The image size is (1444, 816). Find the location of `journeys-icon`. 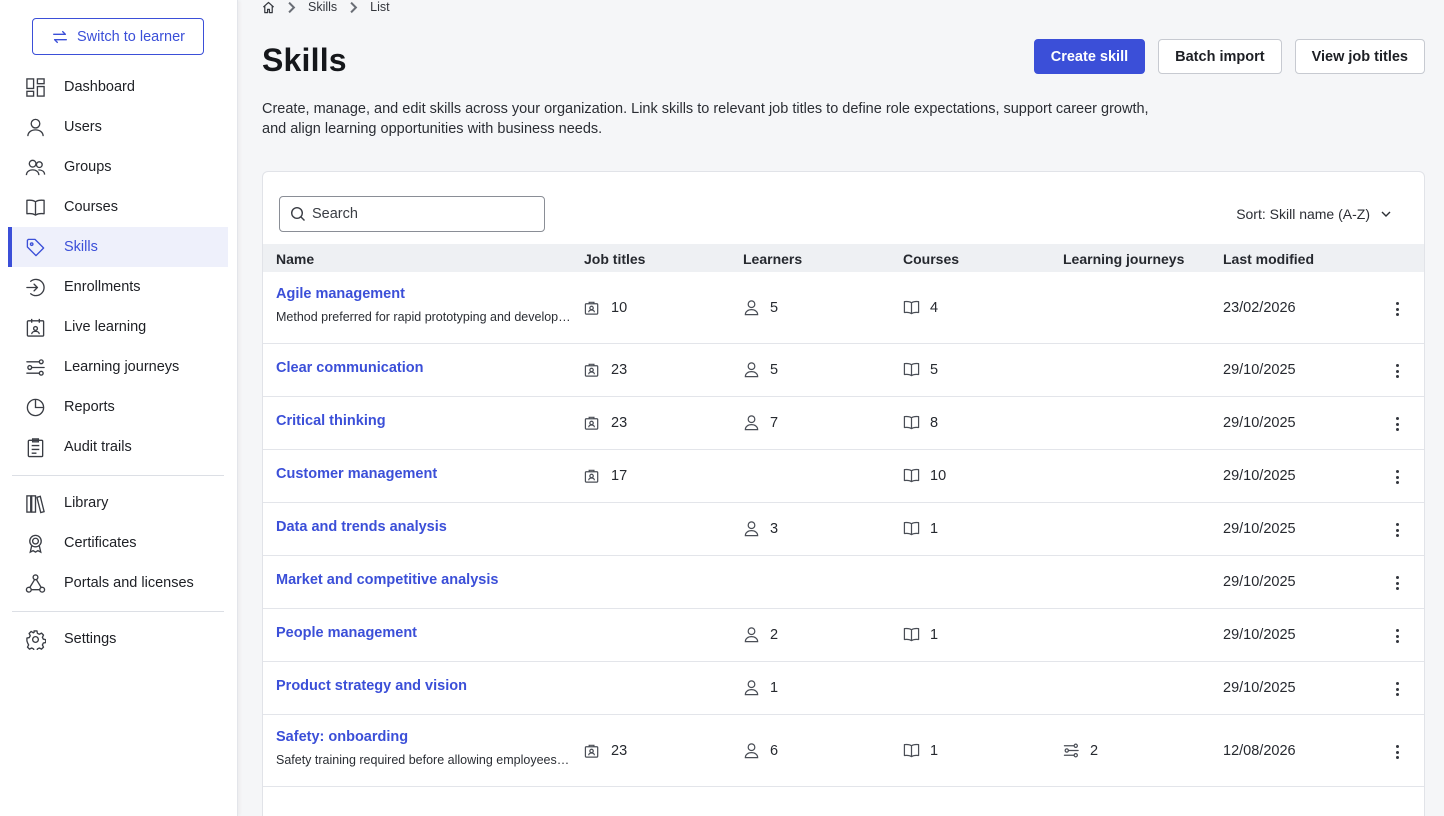

journeys-icon is located at coordinates (1071, 750).